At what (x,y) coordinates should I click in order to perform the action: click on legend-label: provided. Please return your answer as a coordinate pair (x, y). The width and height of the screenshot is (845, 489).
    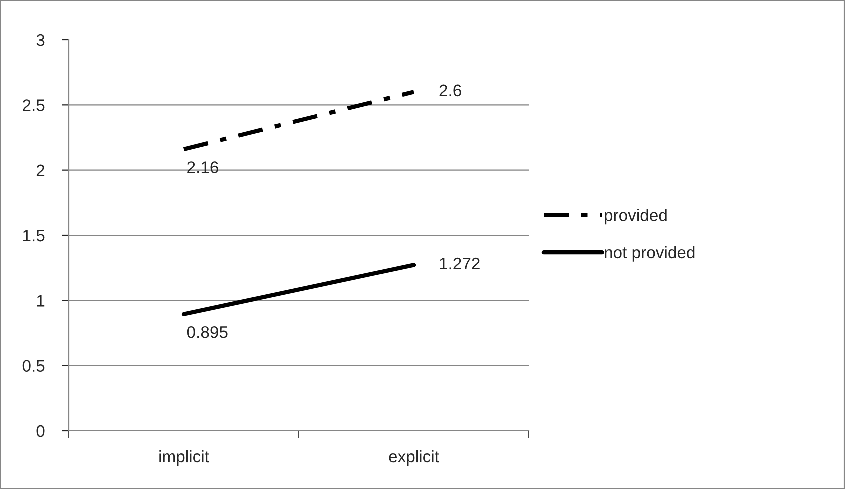
    Looking at the image, I should click on (636, 217).